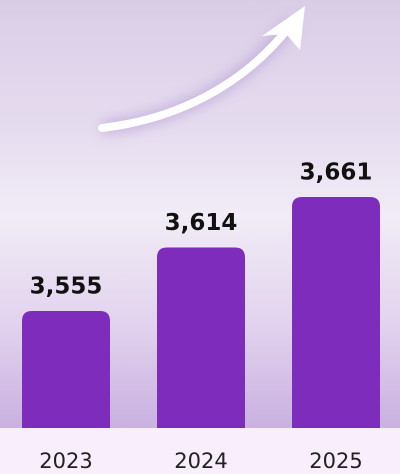  Describe the element at coordinates (201, 70) in the screenshot. I see `trend-arrow` at that location.